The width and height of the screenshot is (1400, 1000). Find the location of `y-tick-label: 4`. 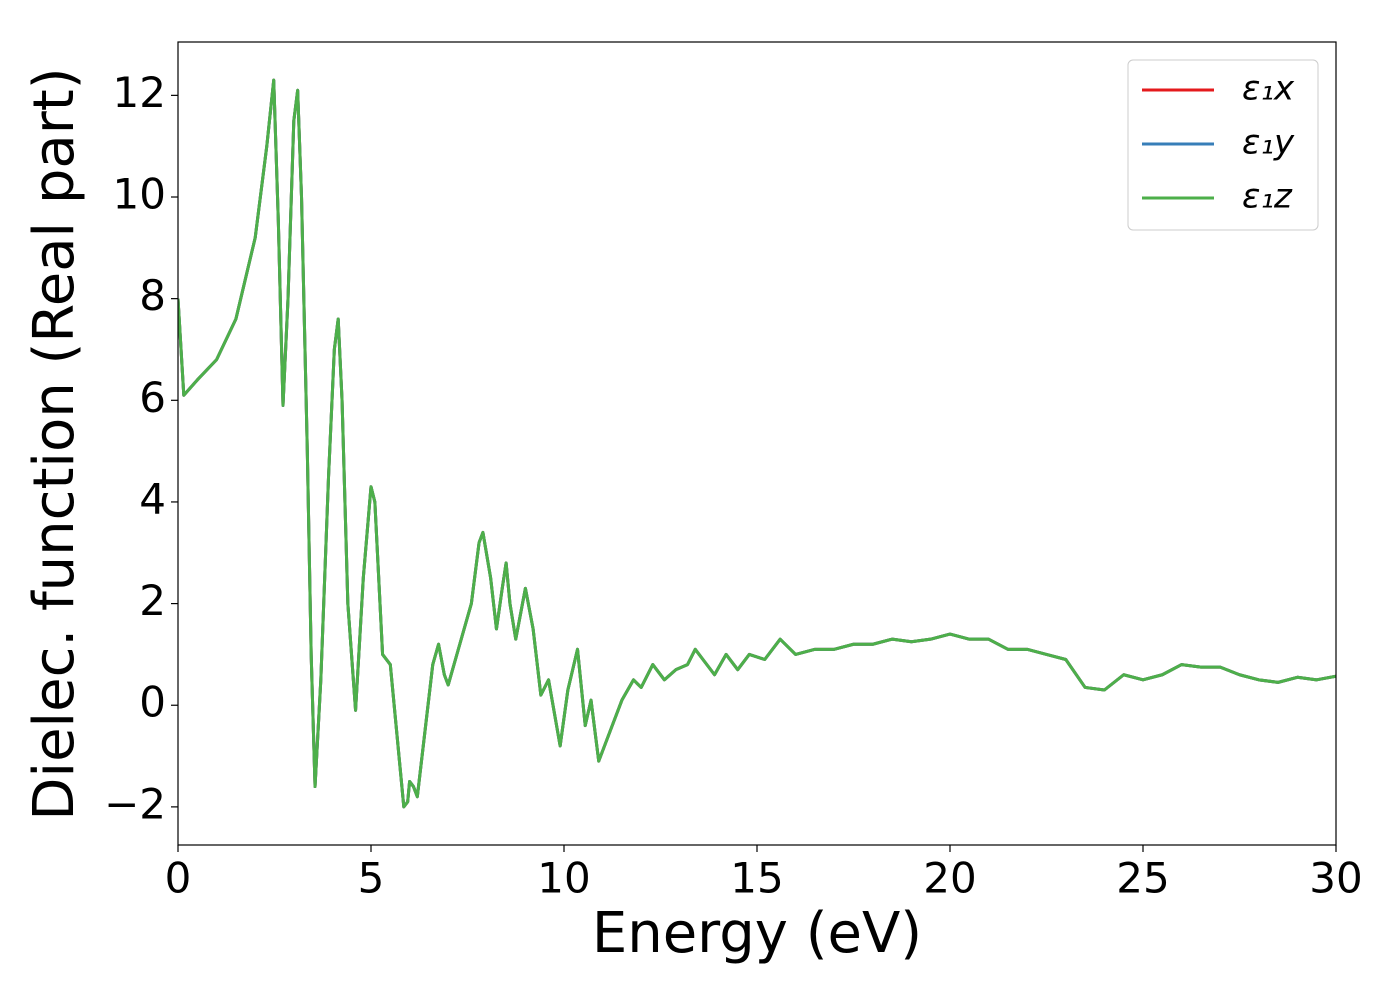

y-tick-label: 4 is located at coordinates (152, 498).